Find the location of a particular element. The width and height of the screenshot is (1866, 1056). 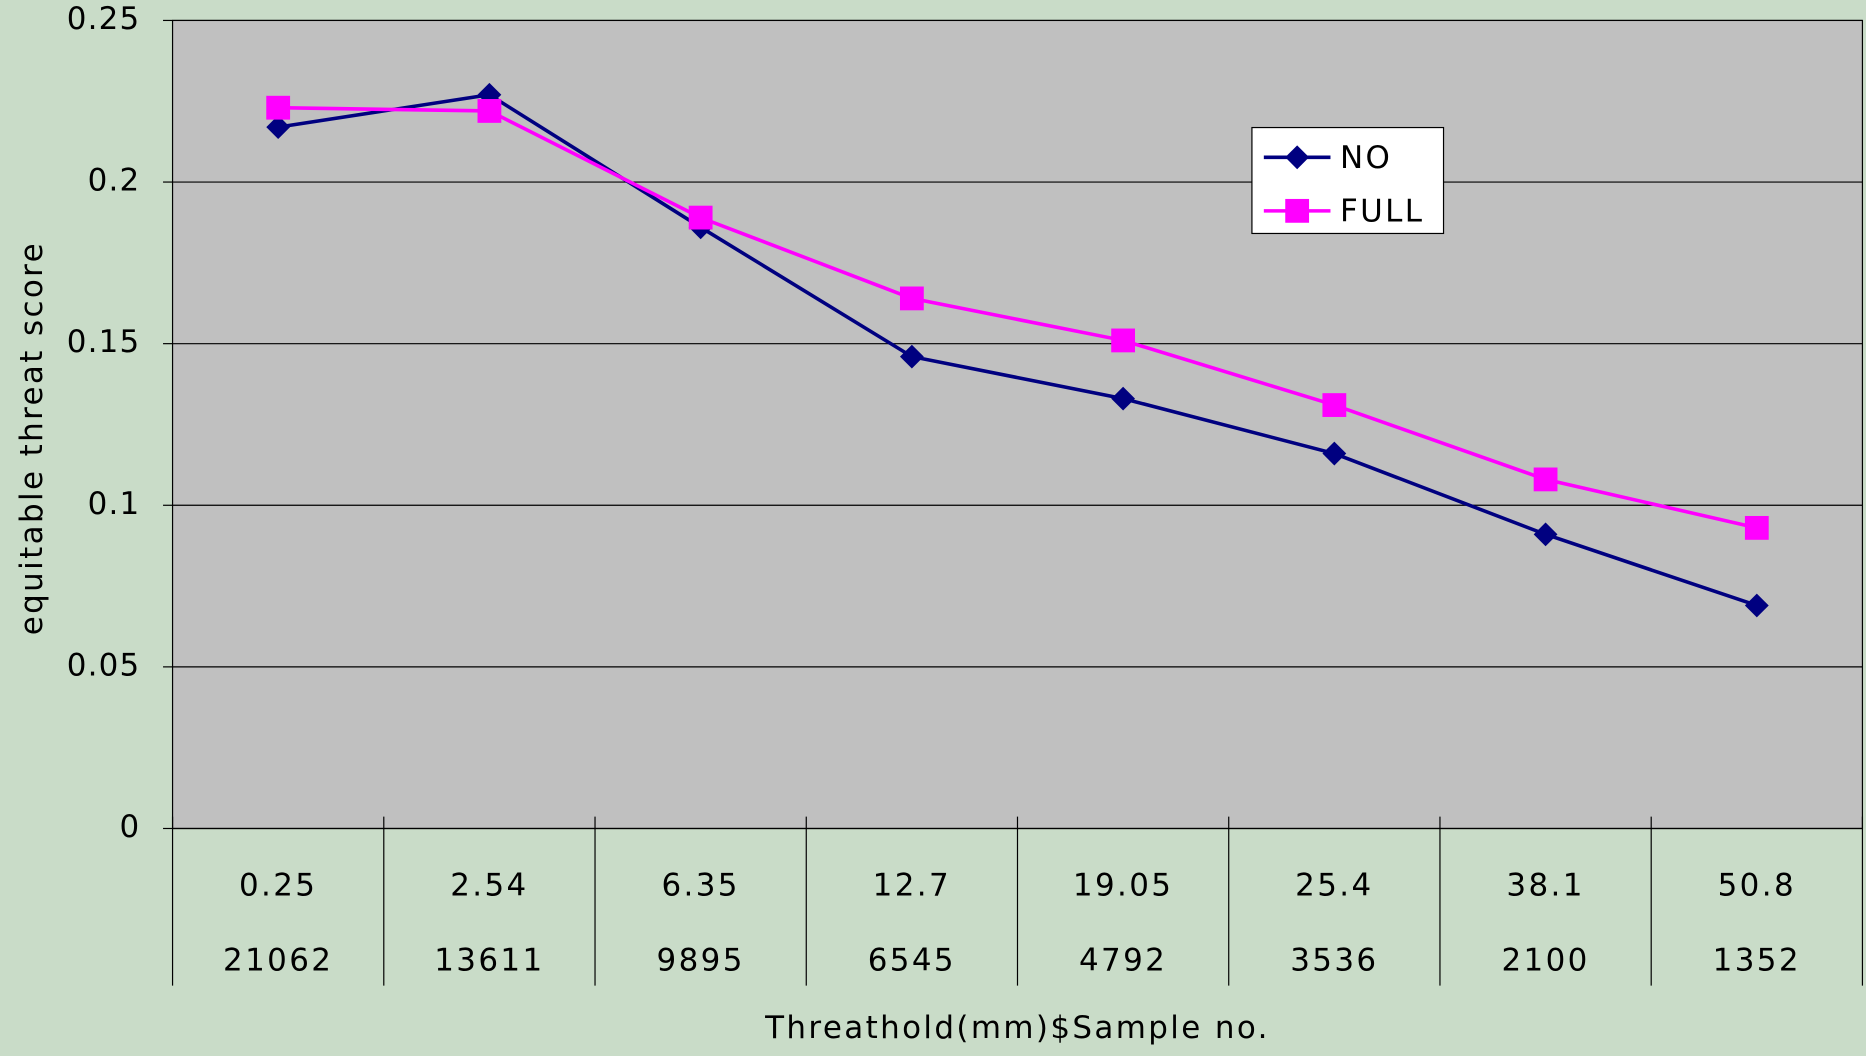

x-axis-title: Threathold(mm)$Sample no. is located at coordinates (1017, 1028).